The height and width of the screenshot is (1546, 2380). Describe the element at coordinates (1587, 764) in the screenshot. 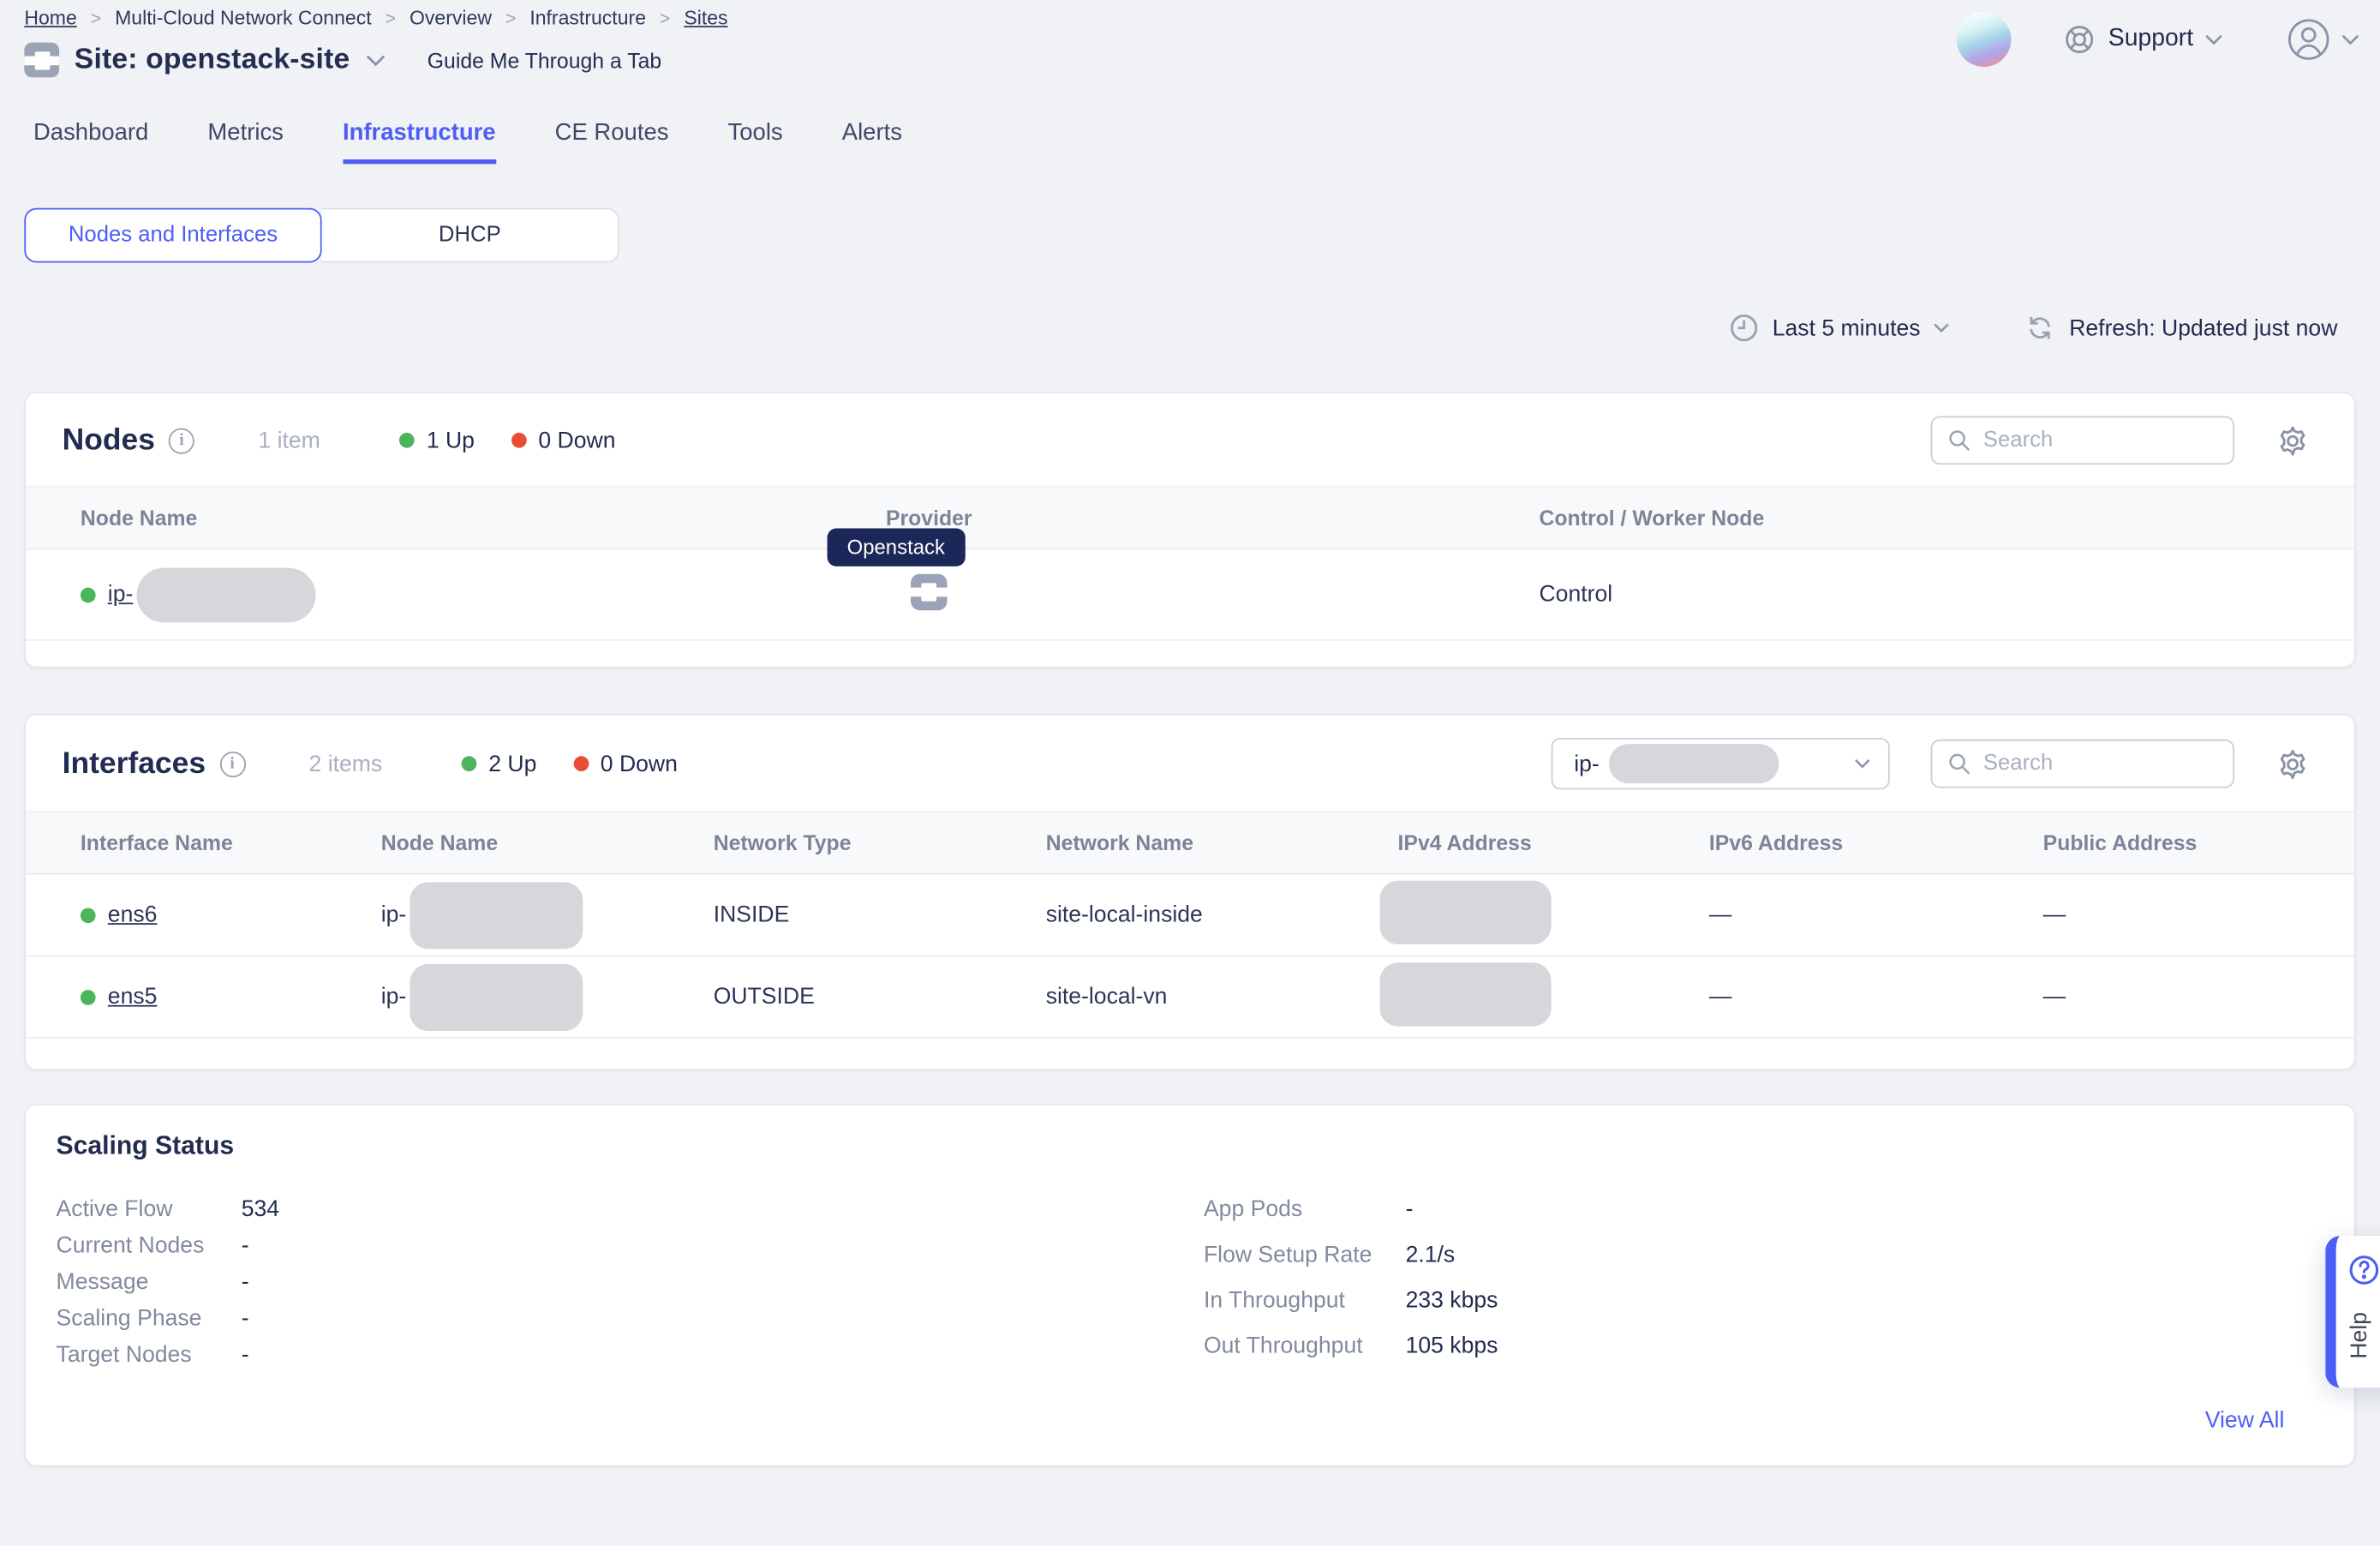

I see `node-filter-prefix: ip-` at that location.